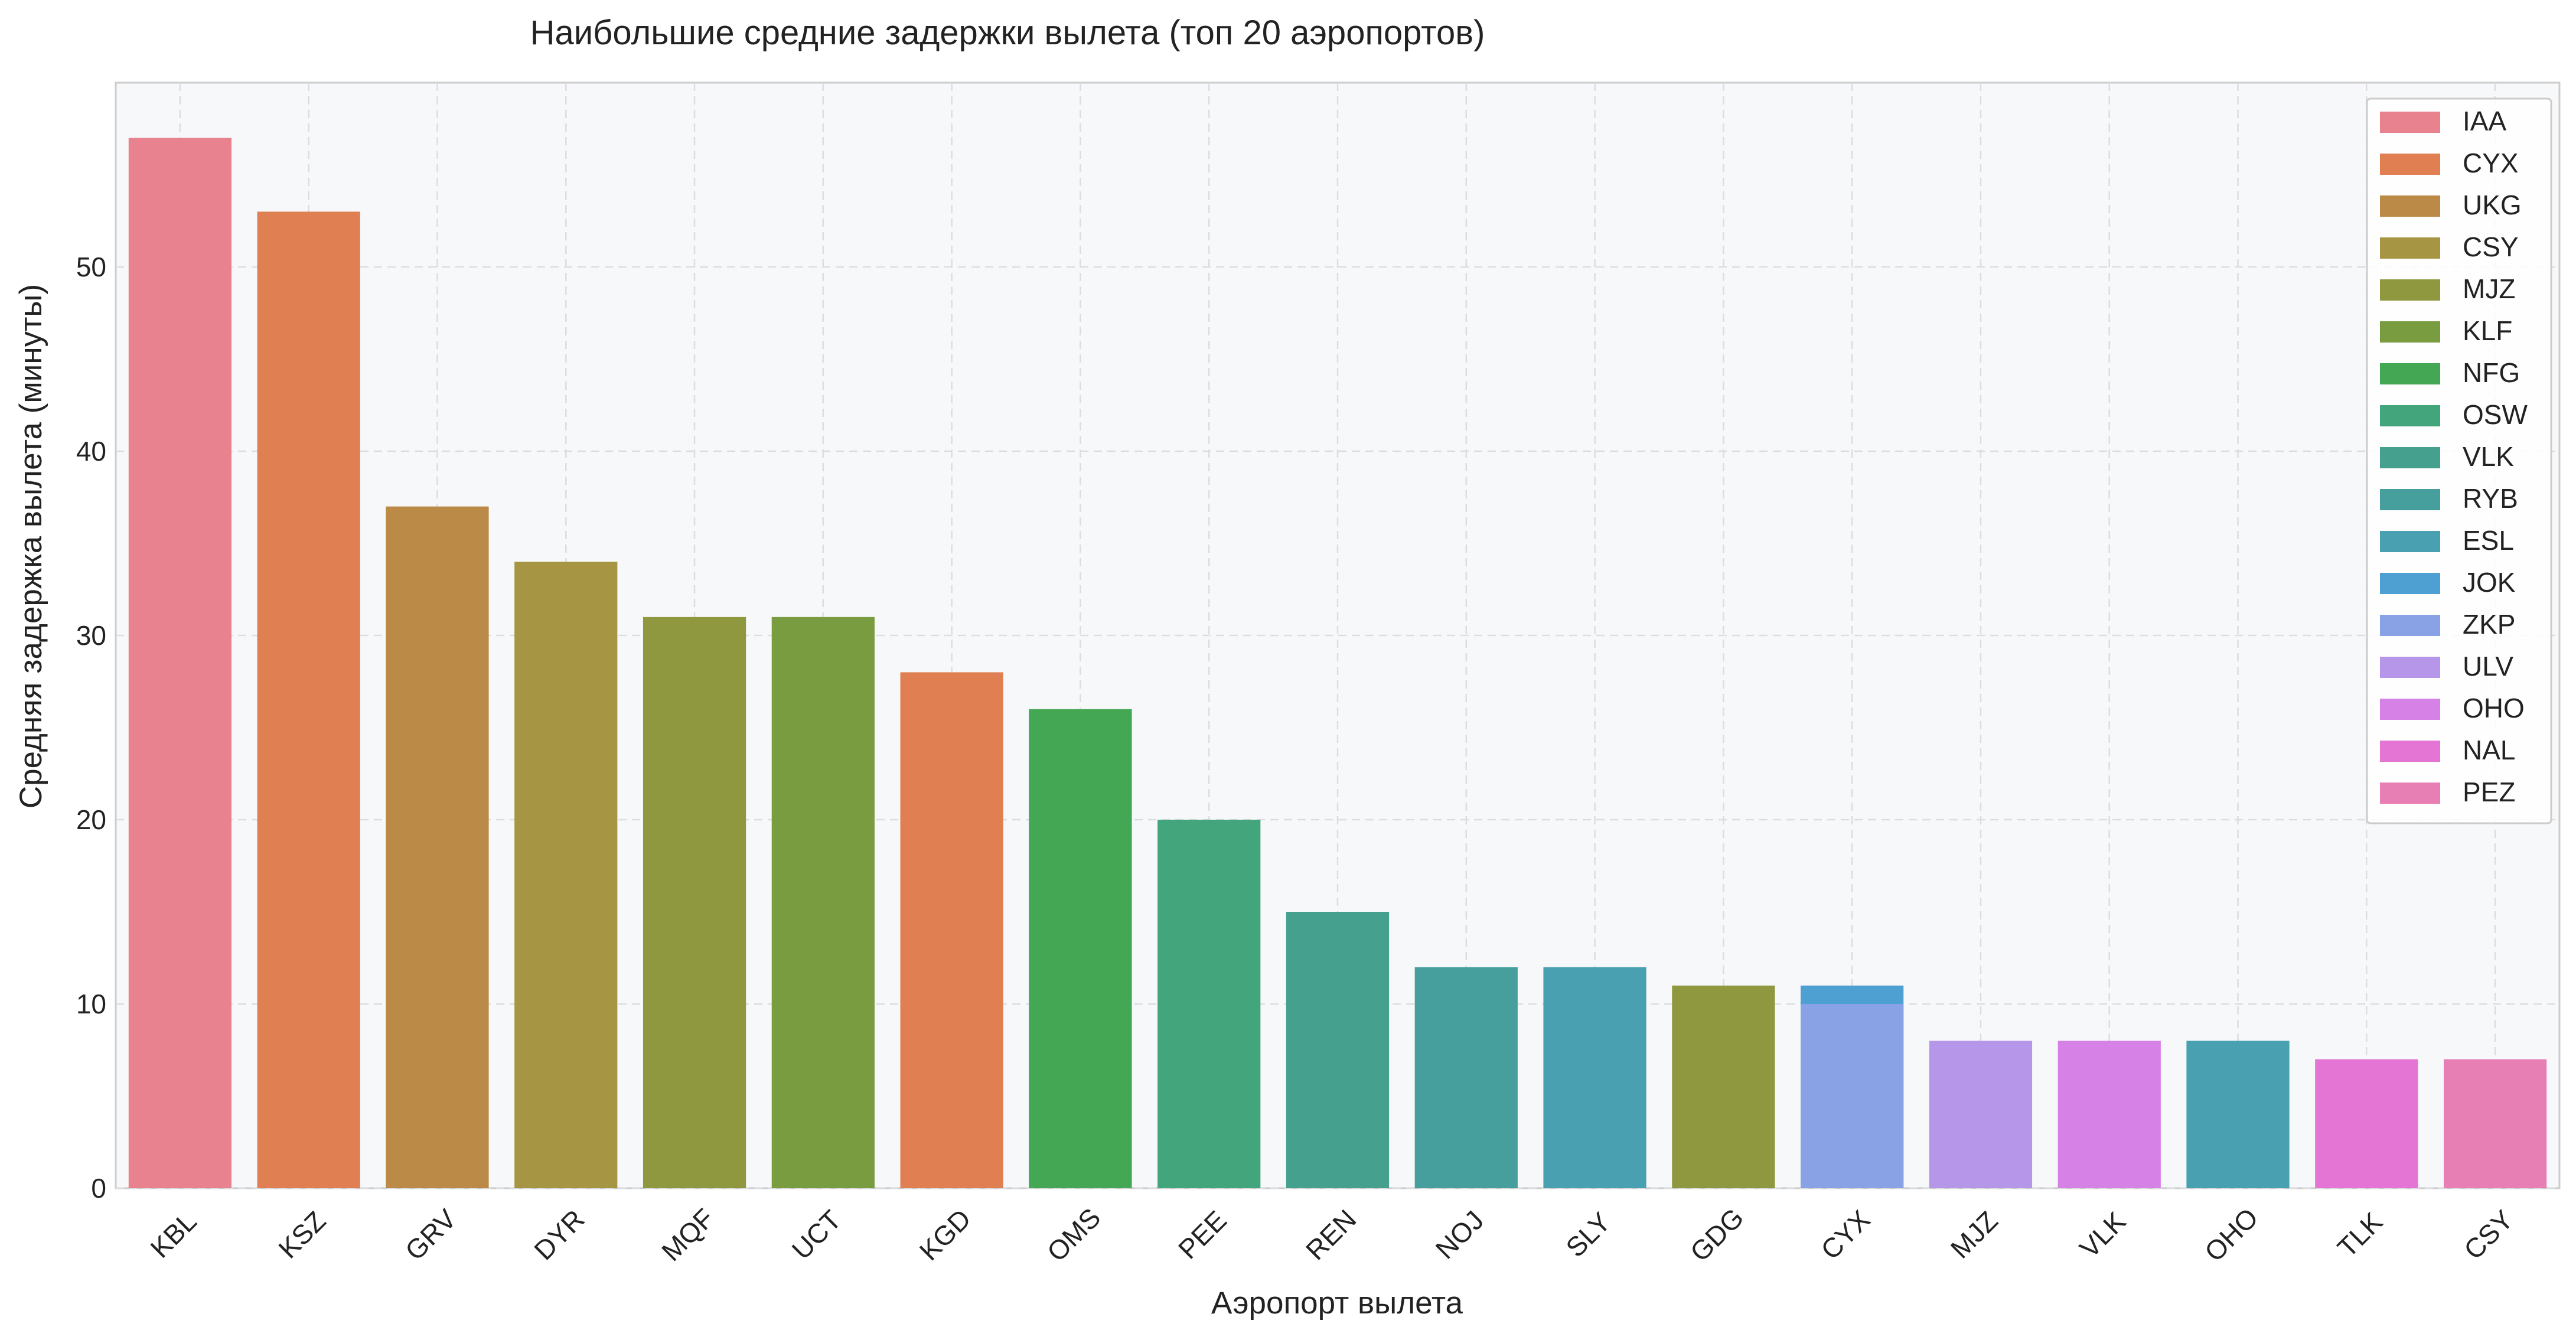 The height and width of the screenshot is (1340, 2576). Describe the element at coordinates (2238, 1114) in the screenshot. I see `bar-oho-esl` at that location.